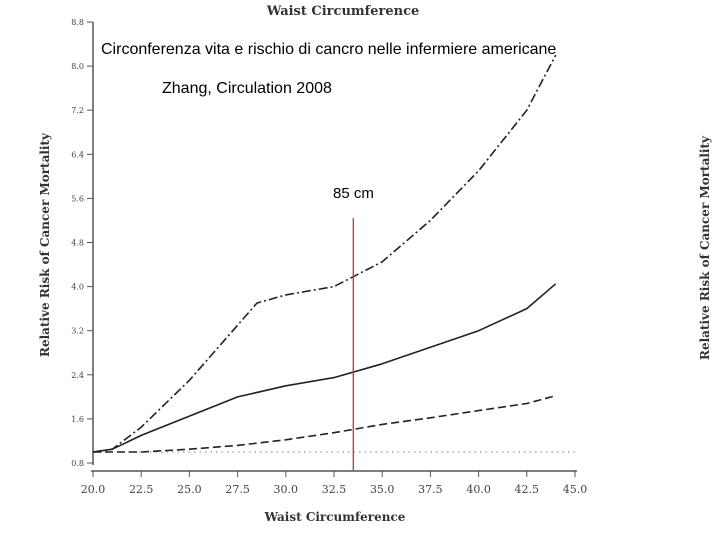 Image resolution: width=720 pixels, height=545 pixels. What do you see at coordinates (141, 489) in the screenshot?
I see `x-tick-label: 22.5` at bounding box center [141, 489].